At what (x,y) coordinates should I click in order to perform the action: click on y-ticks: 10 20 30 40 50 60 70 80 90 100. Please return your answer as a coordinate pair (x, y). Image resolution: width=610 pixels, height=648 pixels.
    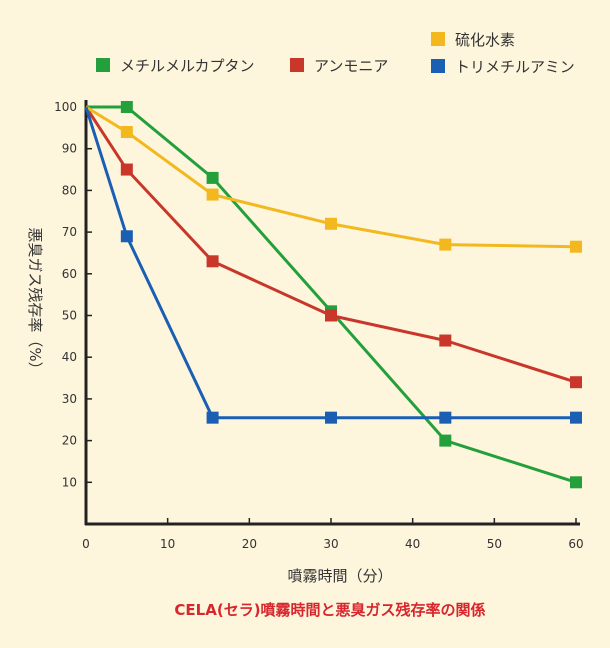
    Looking at the image, I should click on (73, 294).